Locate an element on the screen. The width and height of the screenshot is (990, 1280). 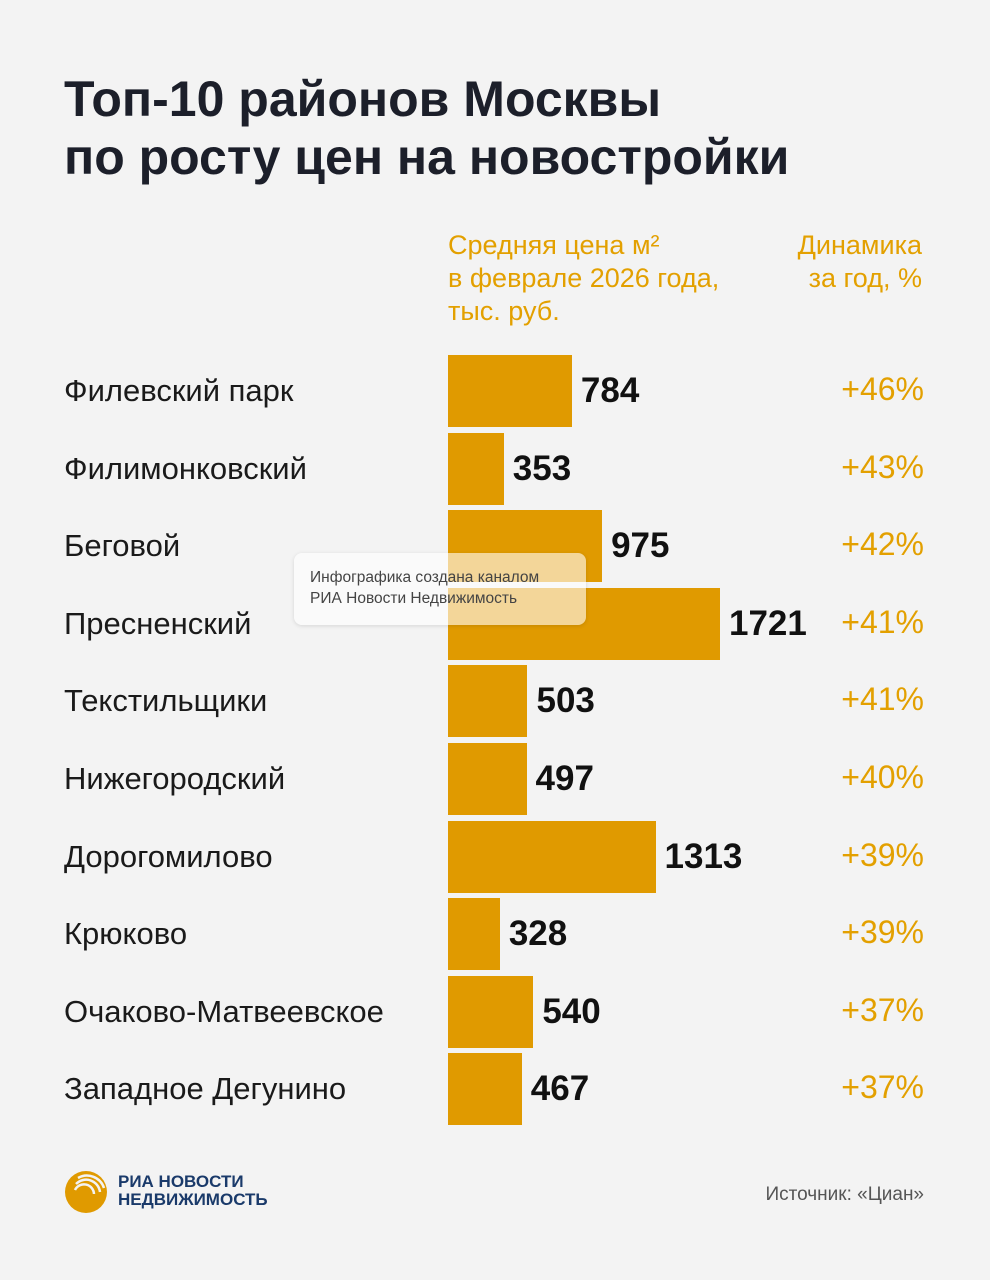
chart-row: Филимонковский 353 +43% is located at coordinates (495, 468).